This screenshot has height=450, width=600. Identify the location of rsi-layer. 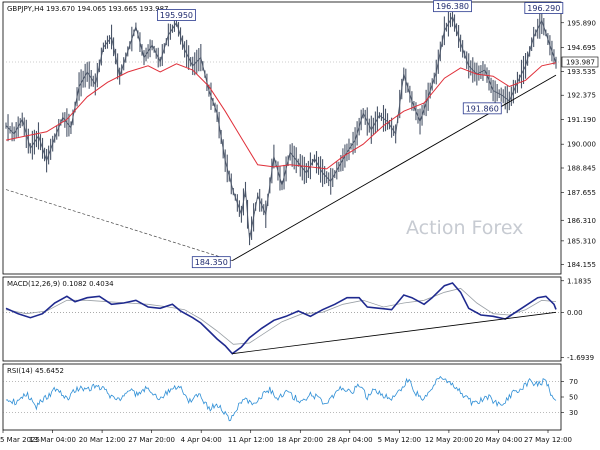
(282, 398).